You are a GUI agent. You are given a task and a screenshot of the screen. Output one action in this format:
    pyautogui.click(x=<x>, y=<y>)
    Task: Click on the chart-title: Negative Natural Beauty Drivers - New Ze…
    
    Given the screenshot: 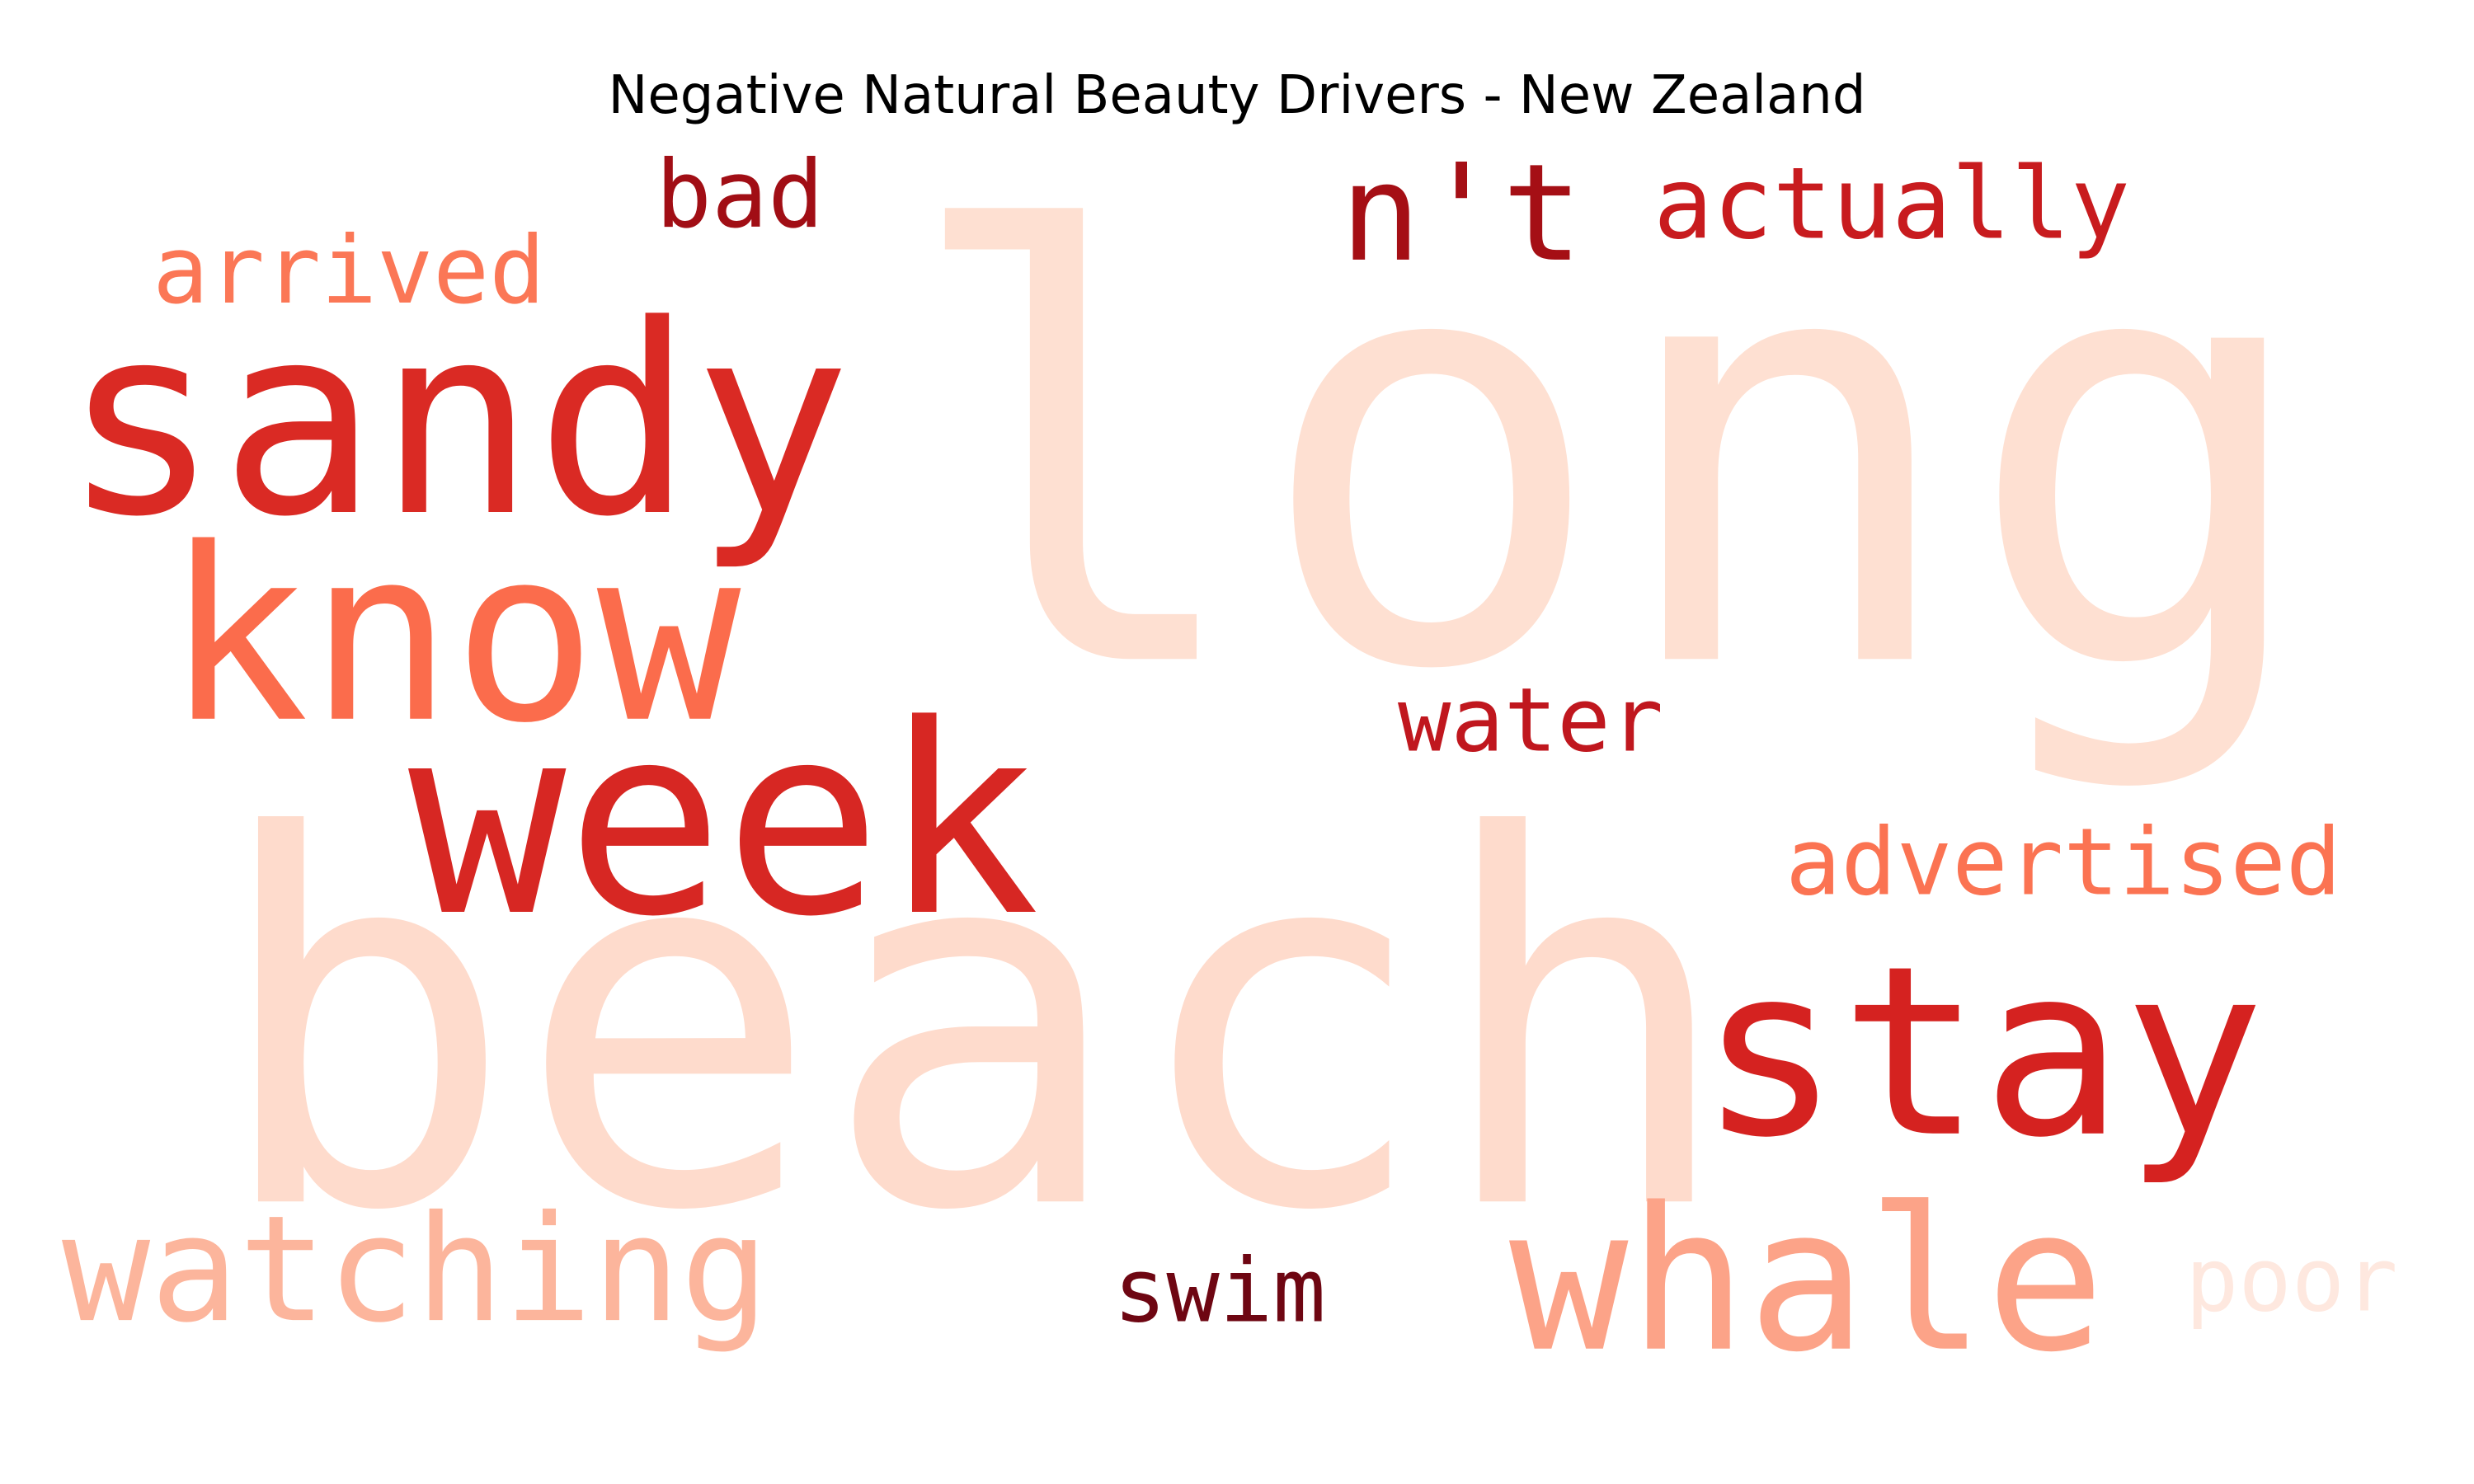 What is the action you would take?
    pyautogui.click(x=1237, y=95)
    